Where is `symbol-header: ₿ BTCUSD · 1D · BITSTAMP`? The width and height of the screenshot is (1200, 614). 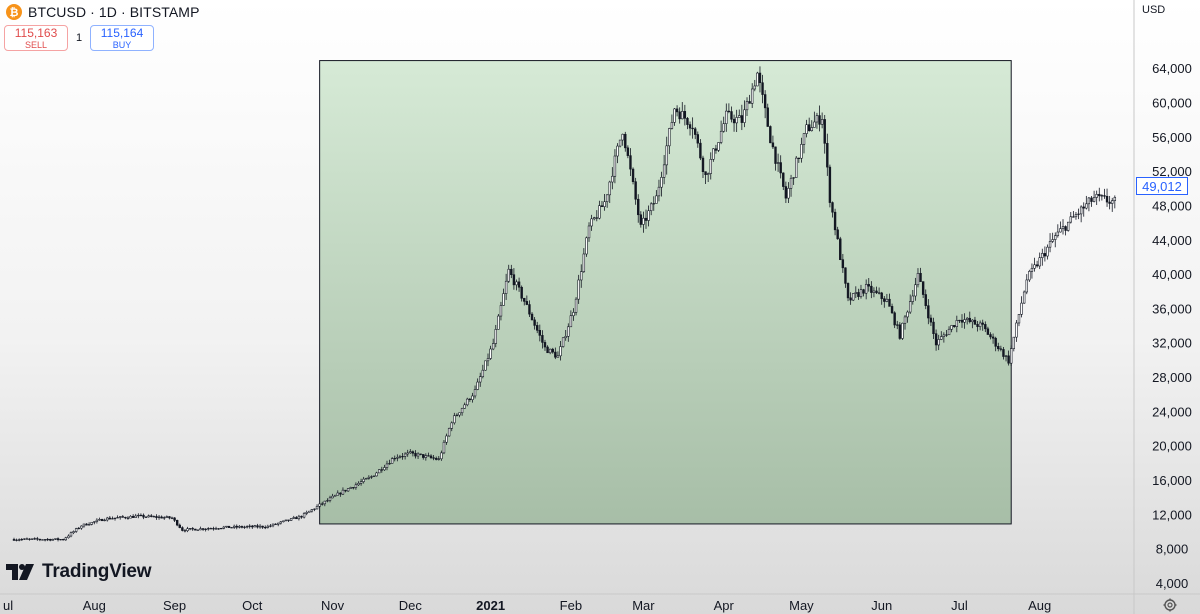
symbol-header: ₿ BTCUSD · 1D · BITSTAMP is located at coordinates (103, 12).